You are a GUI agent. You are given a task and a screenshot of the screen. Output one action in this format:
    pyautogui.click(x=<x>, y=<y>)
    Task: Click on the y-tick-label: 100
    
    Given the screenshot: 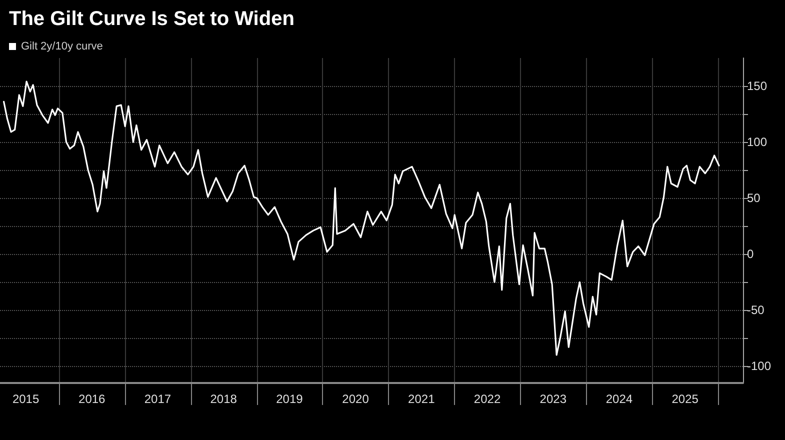 What is the action you would take?
    pyautogui.click(x=757, y=142)
    